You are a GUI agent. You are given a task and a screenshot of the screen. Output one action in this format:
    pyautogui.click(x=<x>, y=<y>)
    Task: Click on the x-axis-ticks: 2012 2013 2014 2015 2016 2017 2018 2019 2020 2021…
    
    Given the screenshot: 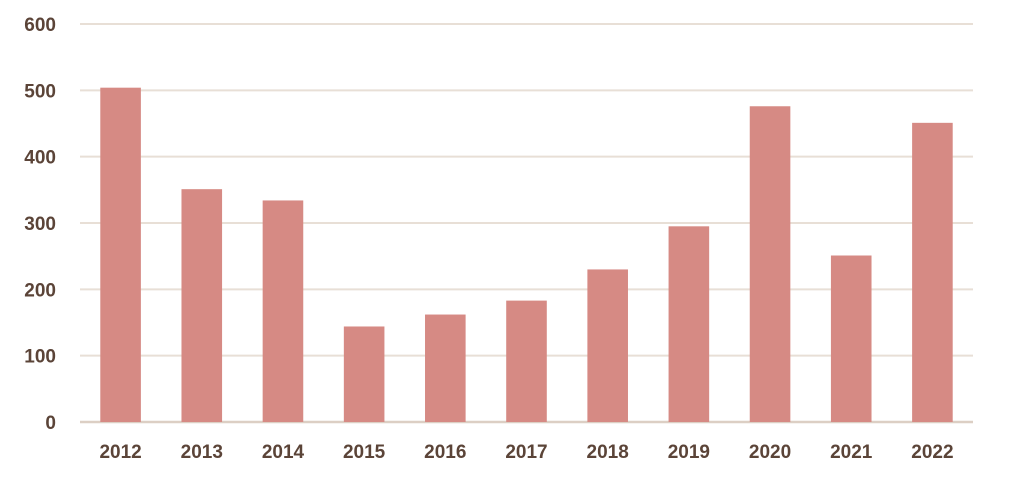 What is the action you would take?
    pyautogui.click(x=526, y=452)
    